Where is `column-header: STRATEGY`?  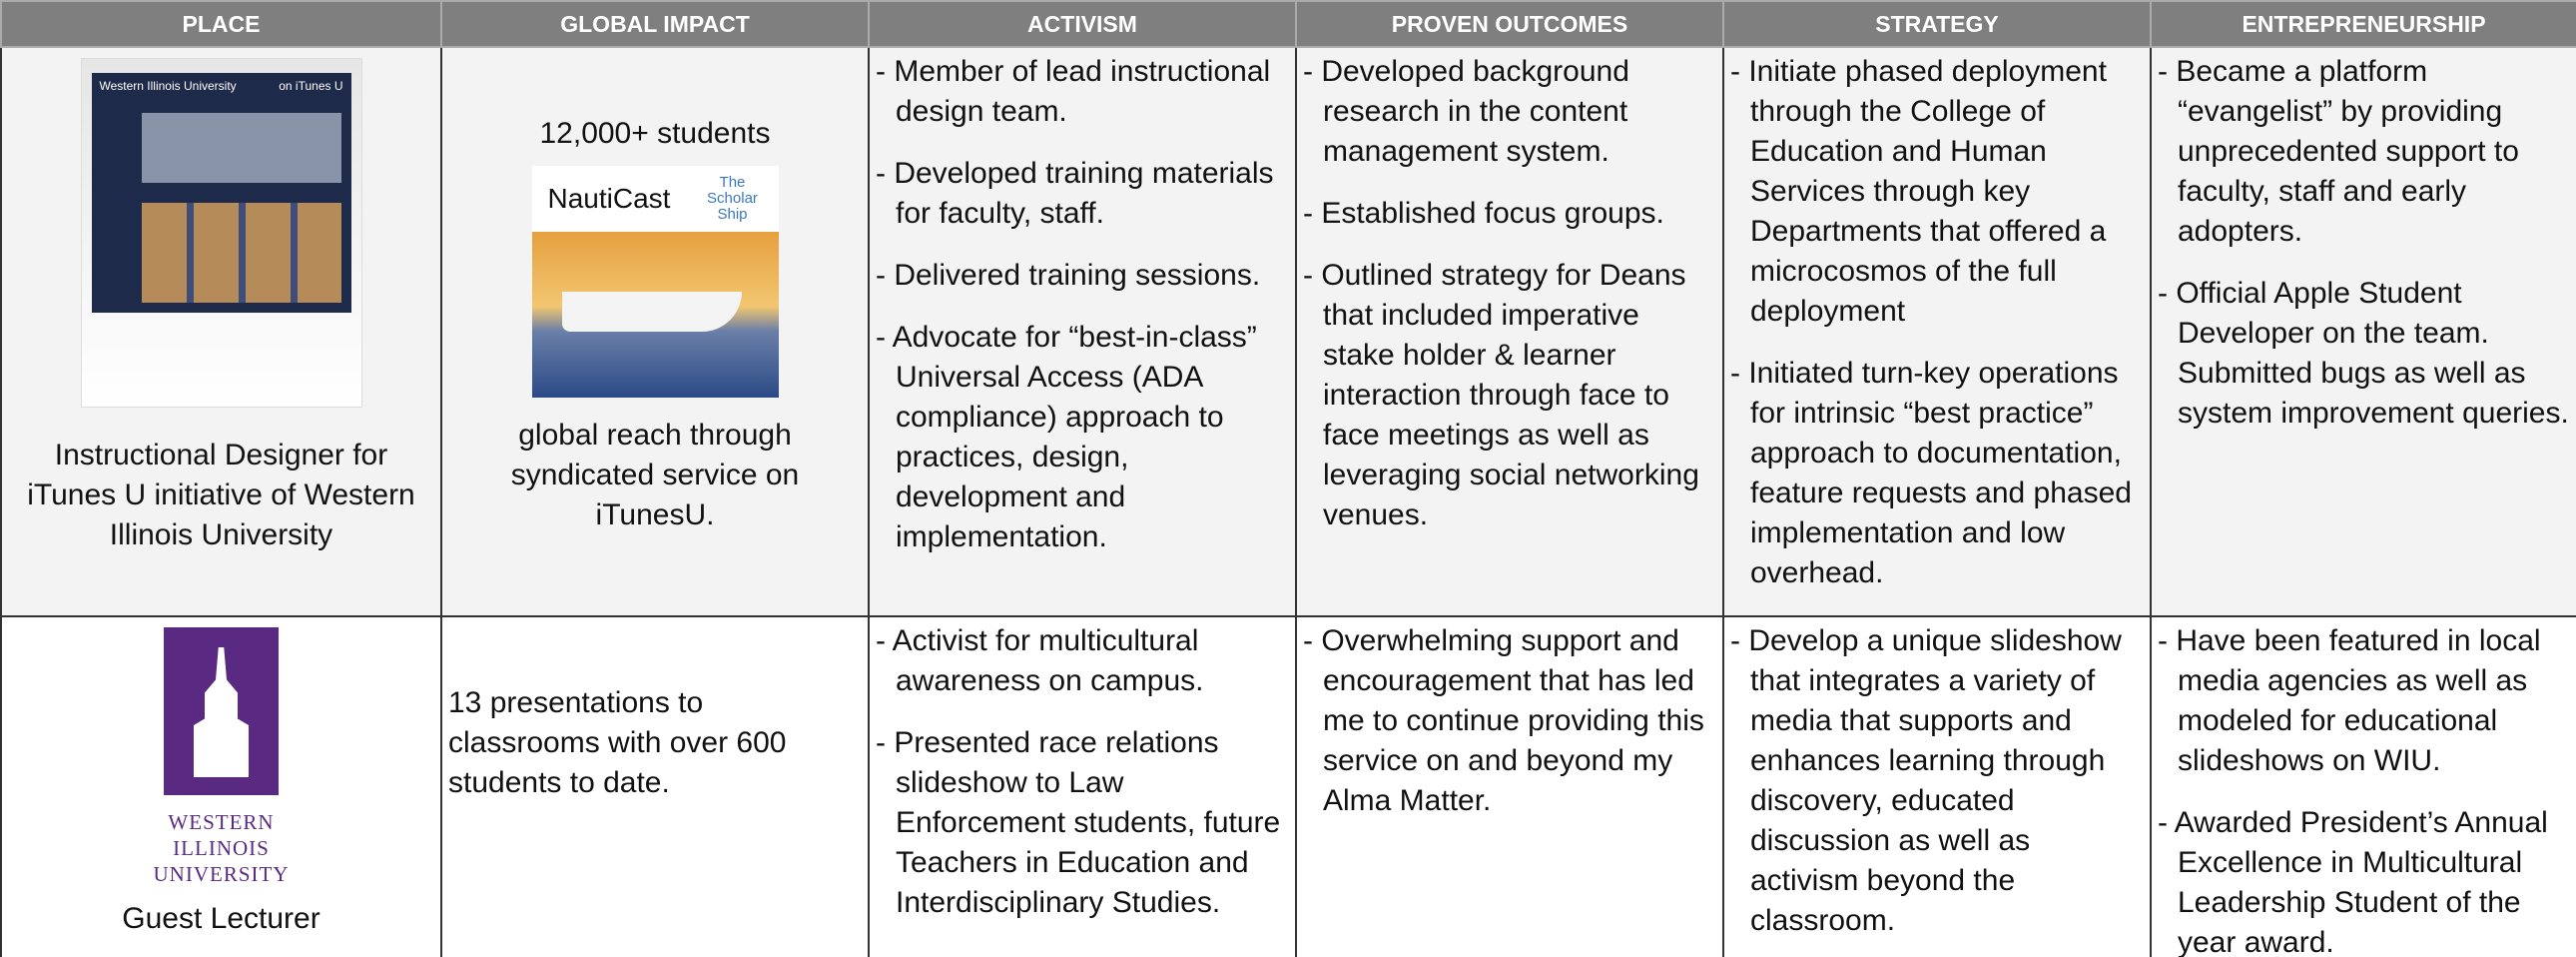 column-header: STRATEGY is located at coordinates (1937, 24).